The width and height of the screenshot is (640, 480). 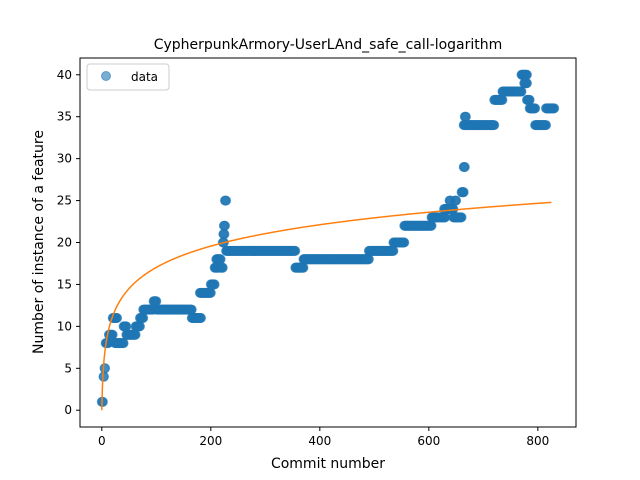 I want to click on legend: data, so click(x=128, y=77).